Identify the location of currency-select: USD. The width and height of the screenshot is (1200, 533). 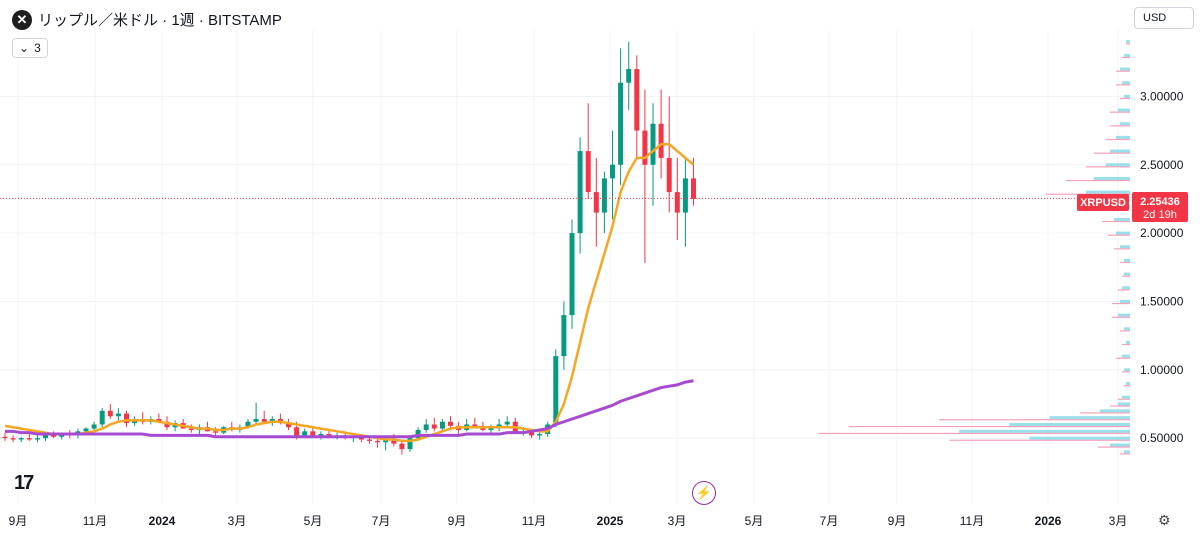
(1164, 18).